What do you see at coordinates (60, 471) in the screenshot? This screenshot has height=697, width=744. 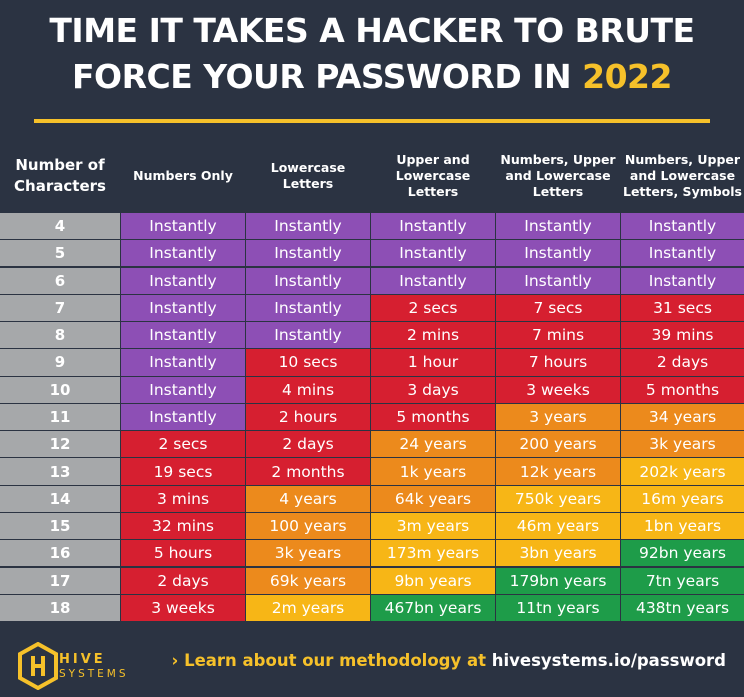 I see `row-char-count: 13` at bounding box center [60, 471].